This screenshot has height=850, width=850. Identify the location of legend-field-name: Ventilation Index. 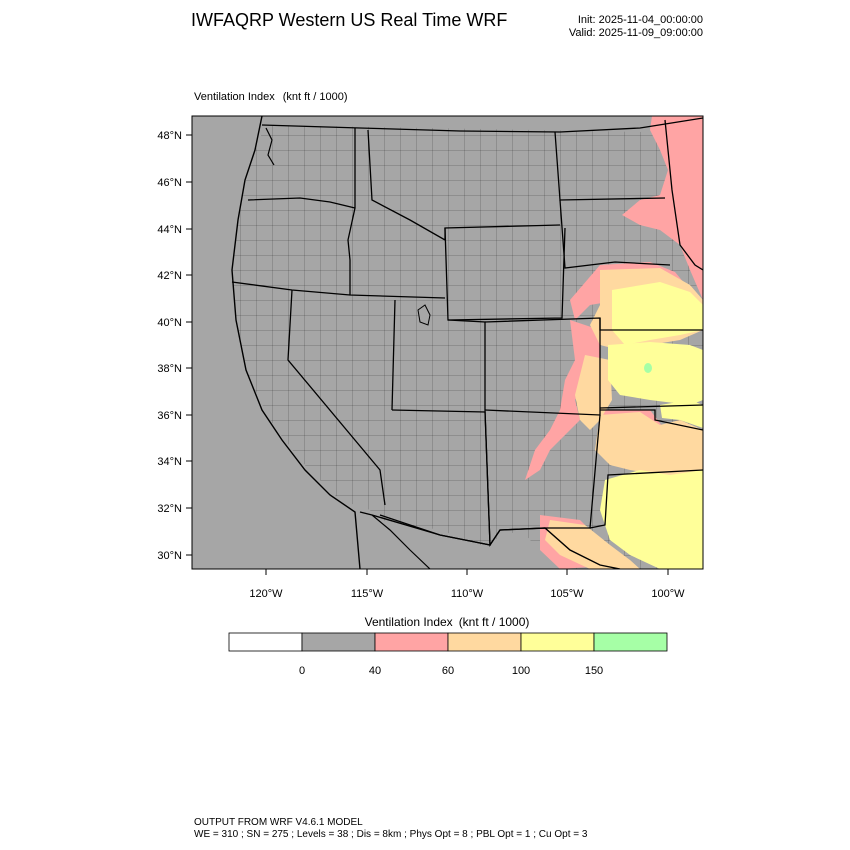
(408, 622).